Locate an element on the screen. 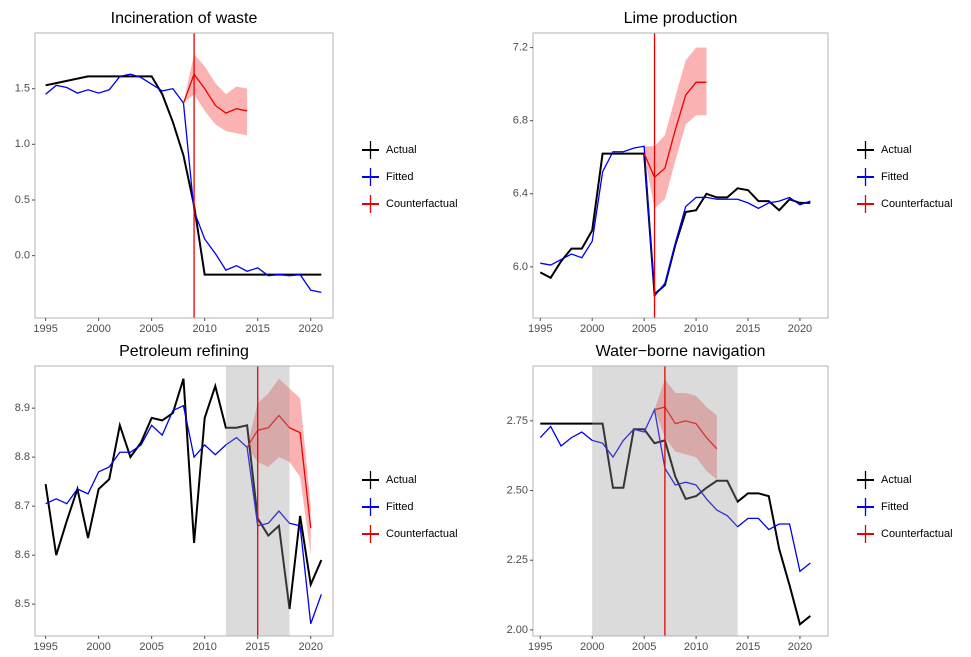 This screenshot has width=971, height=657. y-tick-label: 0.5 is located at coordinates (22, 200).